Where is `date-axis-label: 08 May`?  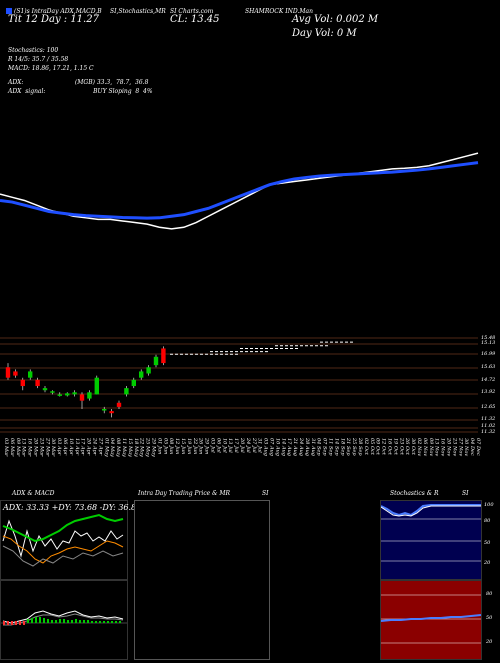
date-axis-label: 08 May is located at coordinates (118, 447).